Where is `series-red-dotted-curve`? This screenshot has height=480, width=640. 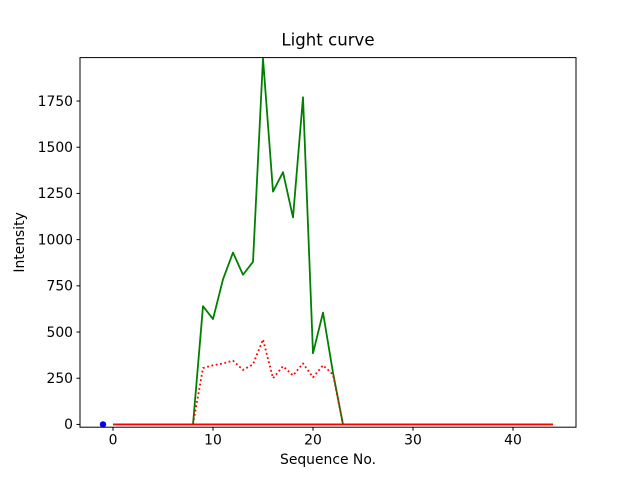 series-red-dotted-curve is located at coordinates (268, 381).